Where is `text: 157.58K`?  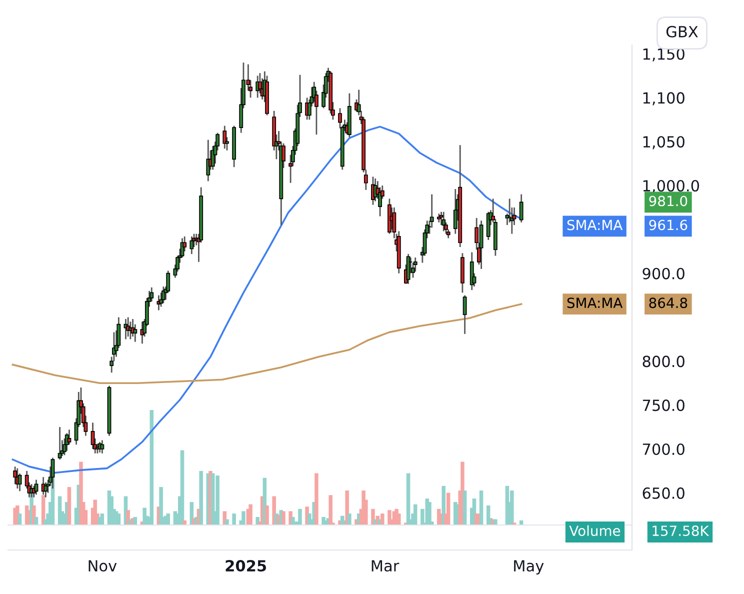 text: 157.58K is located at coordinates (681, 531).